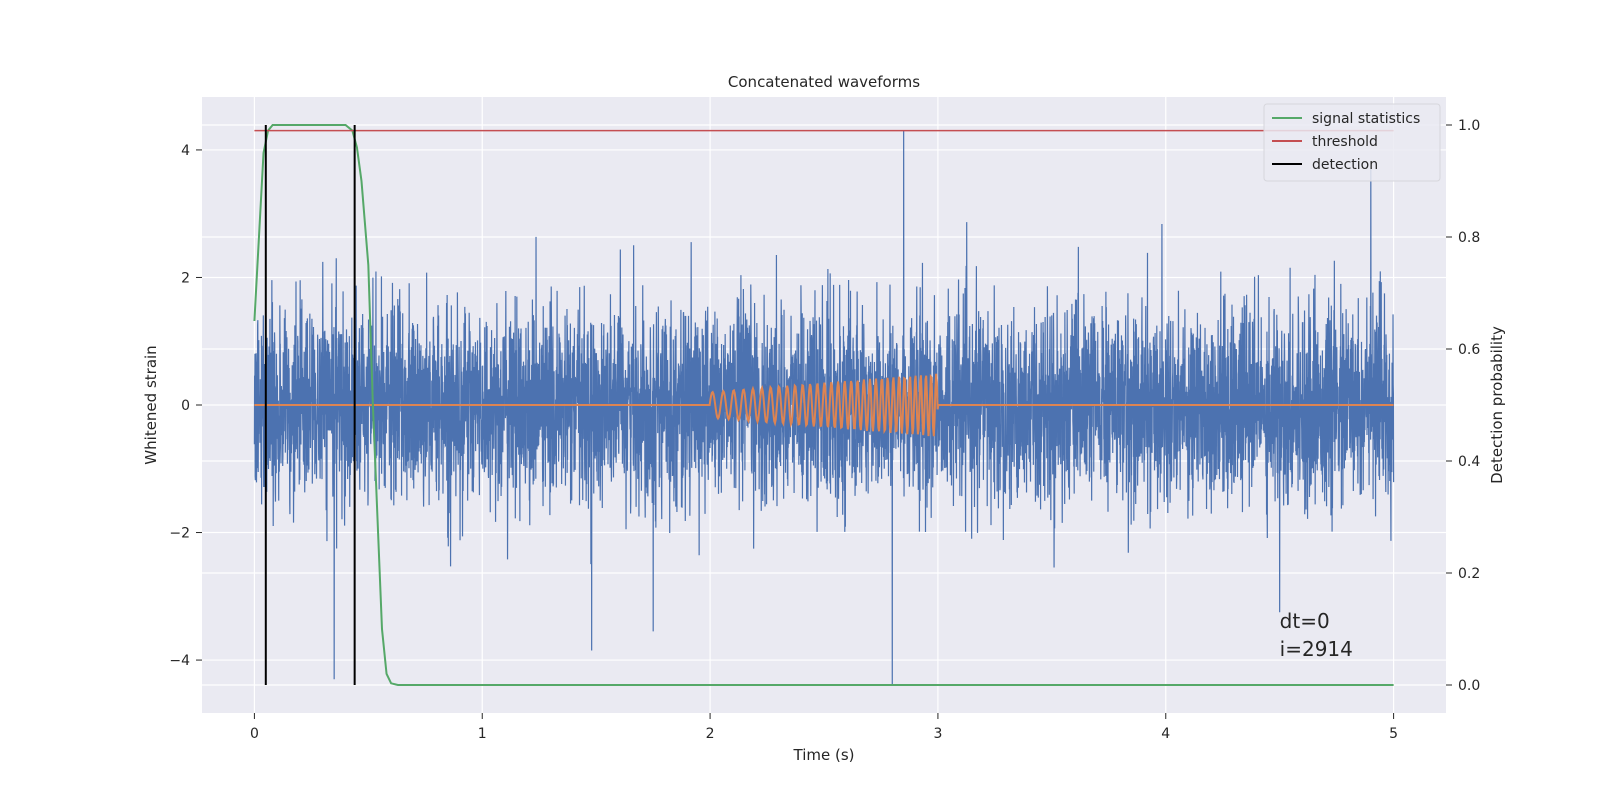  Describe the element at coordinates (1469, 462) in the screenshot. I see `y-right-tick-label: 0.4` at that location.